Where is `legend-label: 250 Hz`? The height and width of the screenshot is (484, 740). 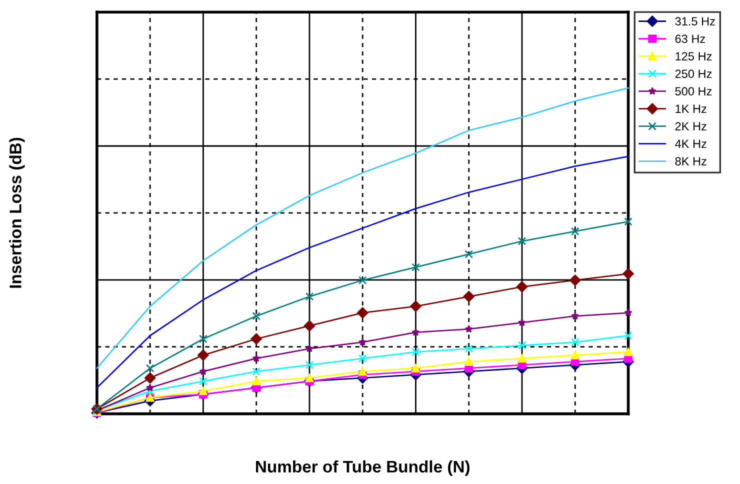 legend-label: 250 Hz is located at coordinates (693, 74).